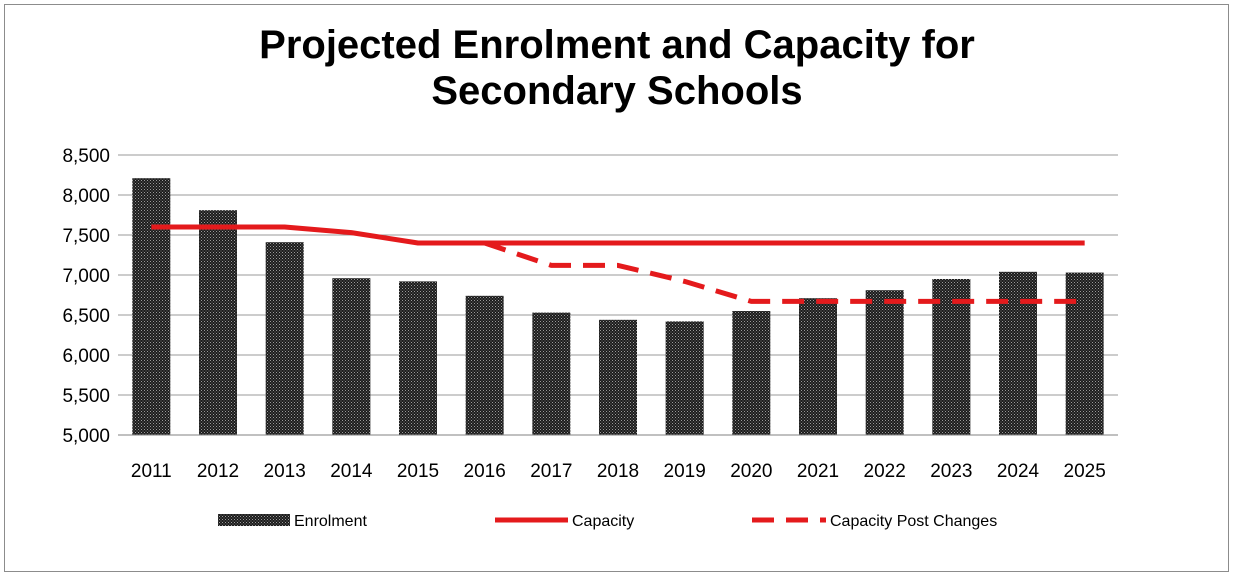  What do you see at coordinates (951, 471) in the screenshot?
I see `x-tick-label: 2023` at bounding box center [951, 471].